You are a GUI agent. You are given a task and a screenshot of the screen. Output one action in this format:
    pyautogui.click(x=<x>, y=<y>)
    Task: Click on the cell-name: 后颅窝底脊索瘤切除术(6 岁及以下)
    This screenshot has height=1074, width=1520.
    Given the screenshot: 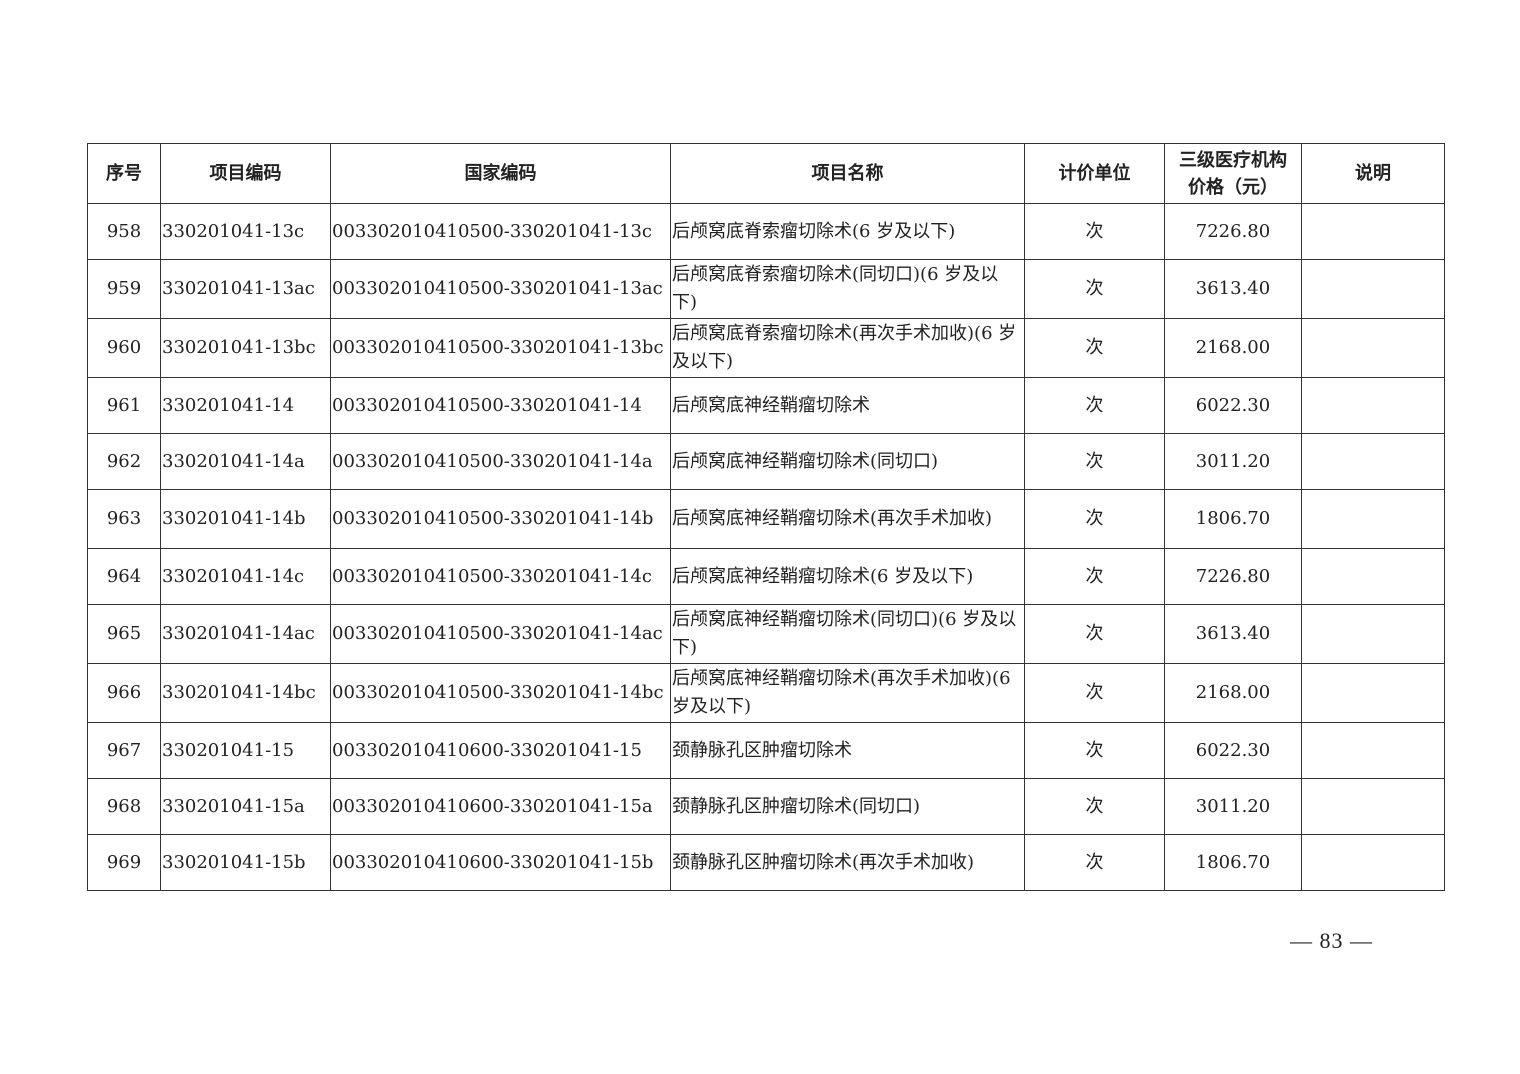 What is the action you would take?
    pyautogui.click(x=847, y=231)
    